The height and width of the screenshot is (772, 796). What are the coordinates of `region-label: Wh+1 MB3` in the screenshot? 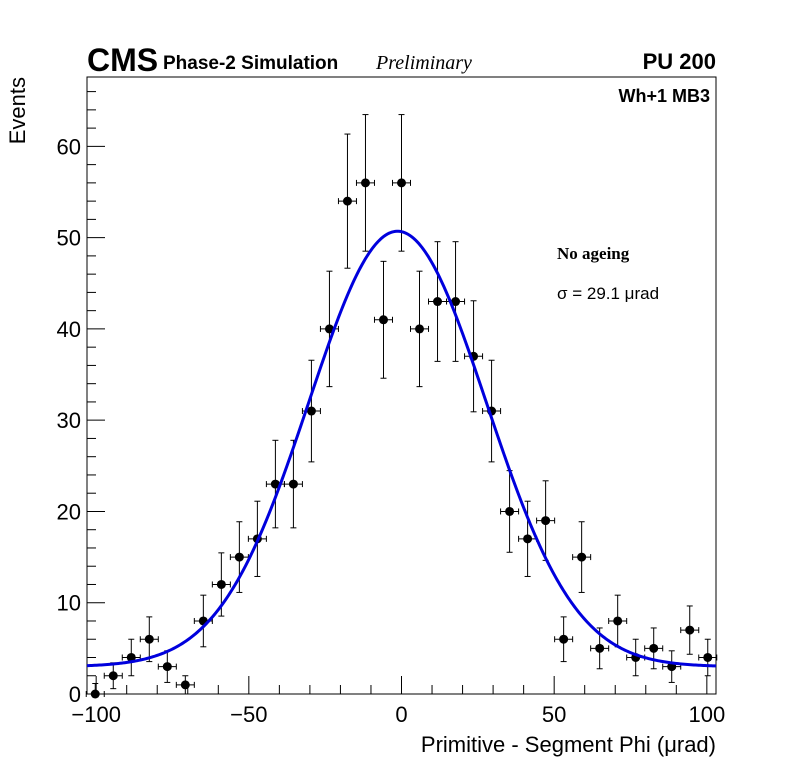 It's located at (664, 96).